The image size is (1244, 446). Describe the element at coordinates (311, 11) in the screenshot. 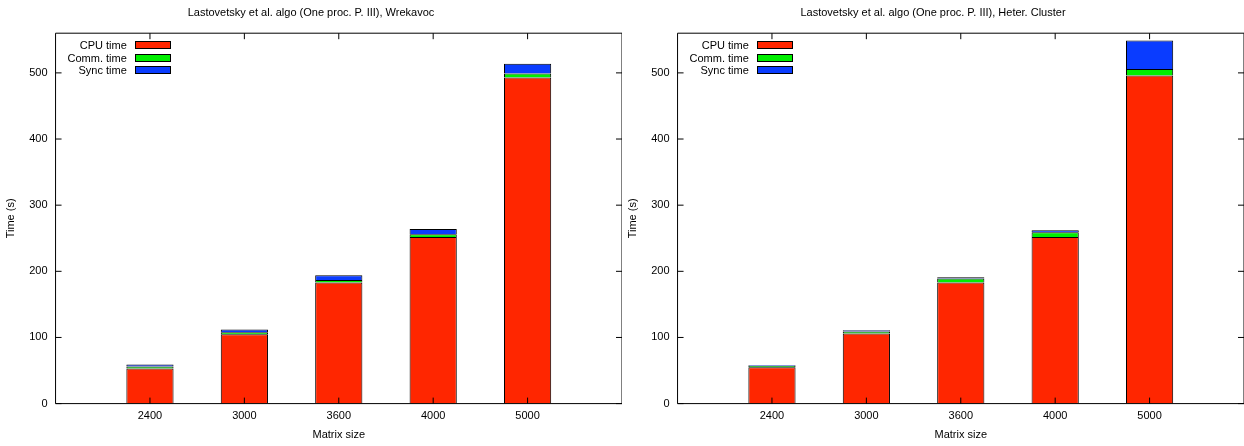

I see `chart-title: Lastovetsky et al. algo (One proc. P. III), Wrekavoc` at that location.